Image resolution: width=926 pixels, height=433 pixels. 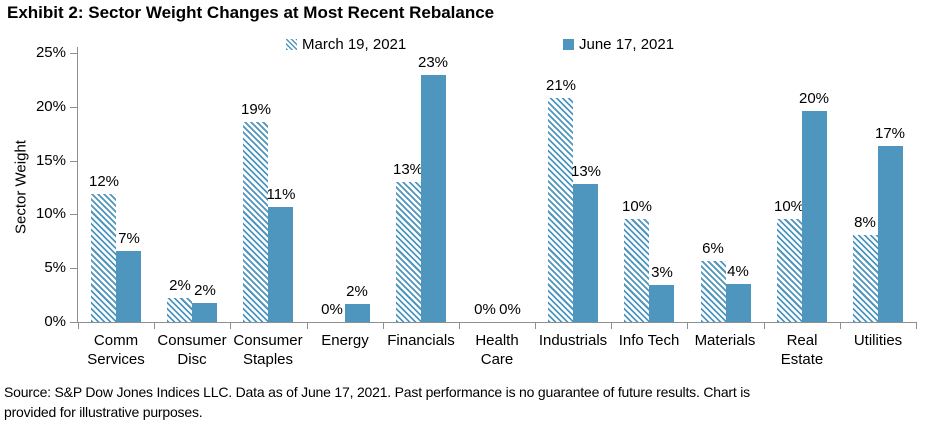 I want to click on x-axis-line, so click(x=497, y=322).